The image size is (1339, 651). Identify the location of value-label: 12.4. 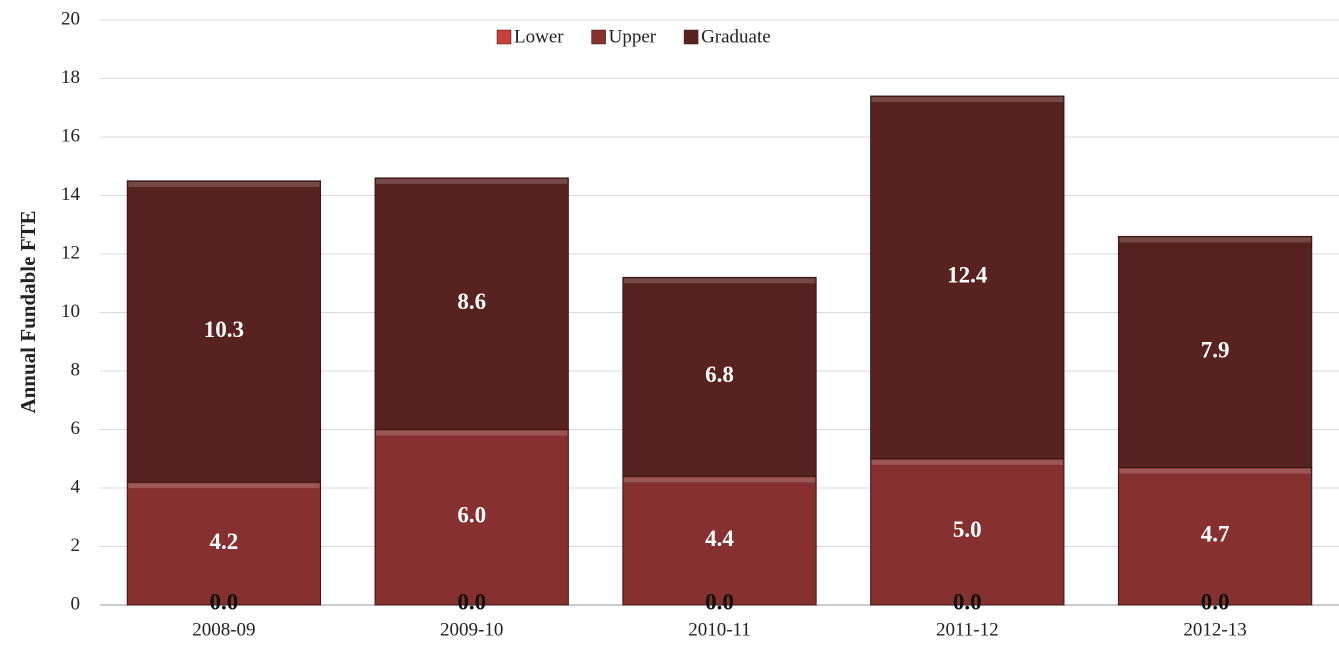
(967, 275).